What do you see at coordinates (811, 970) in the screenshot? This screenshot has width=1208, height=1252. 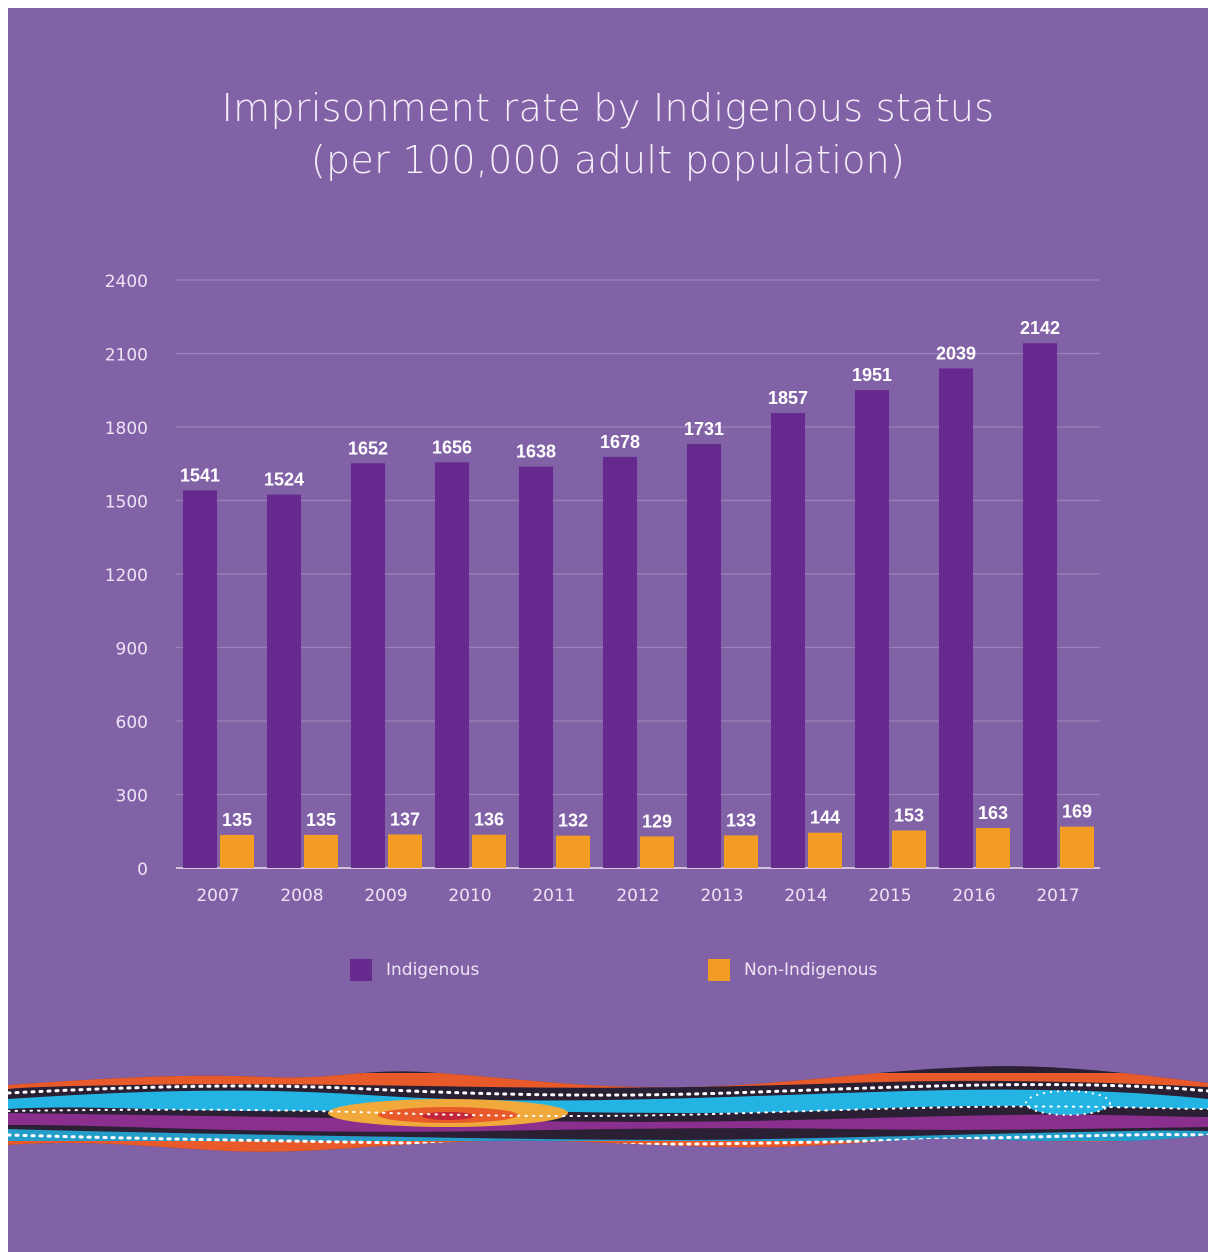 I see `legend-label-non-indigenous: Non-Indigenous` at bounding box center [811, 970].